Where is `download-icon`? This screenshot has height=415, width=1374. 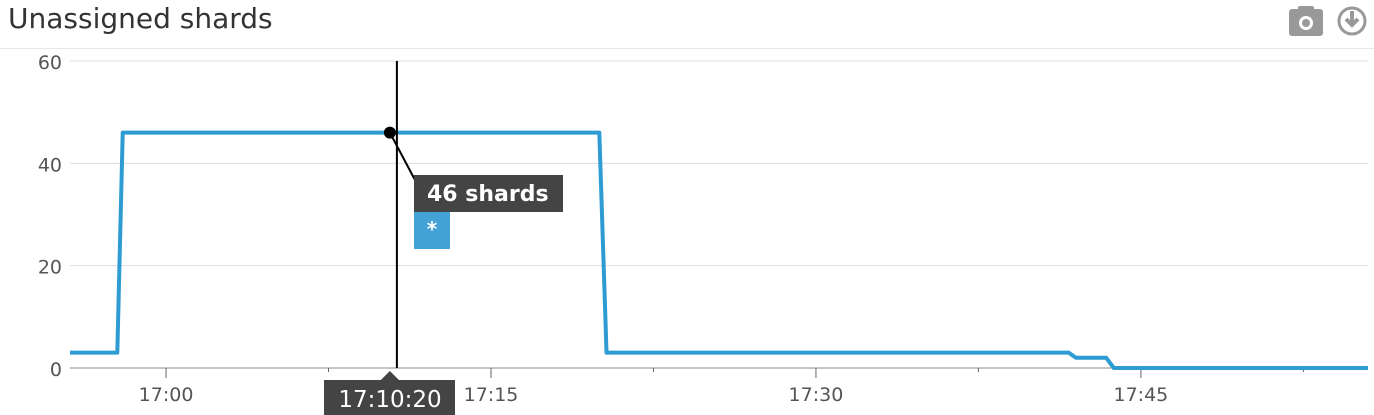 download-icon is located at coordinates (1352, 21).